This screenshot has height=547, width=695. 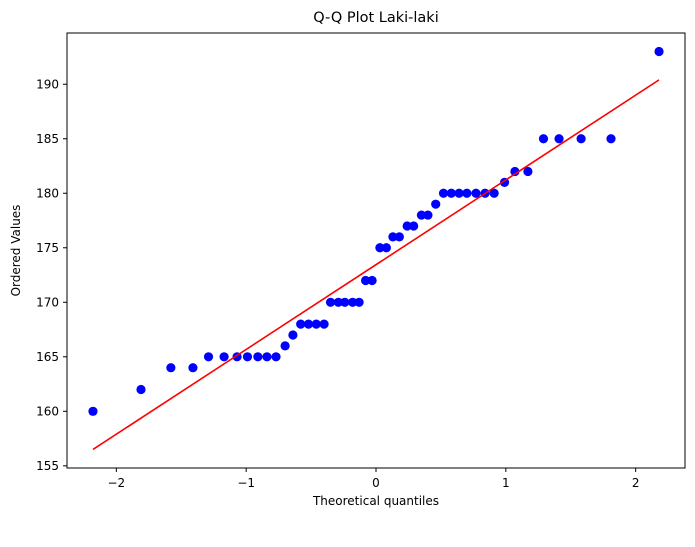 I want to click on y-tick-label: 155, so click(x=47, y=466).